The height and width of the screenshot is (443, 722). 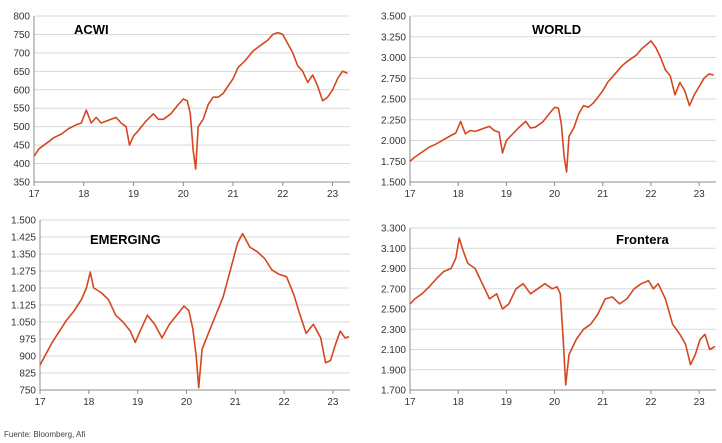 What do you see at coordinates (393, 17) in the screenshot?
I see `y-tick-label: 3.500` at bounding box center [393, 17].